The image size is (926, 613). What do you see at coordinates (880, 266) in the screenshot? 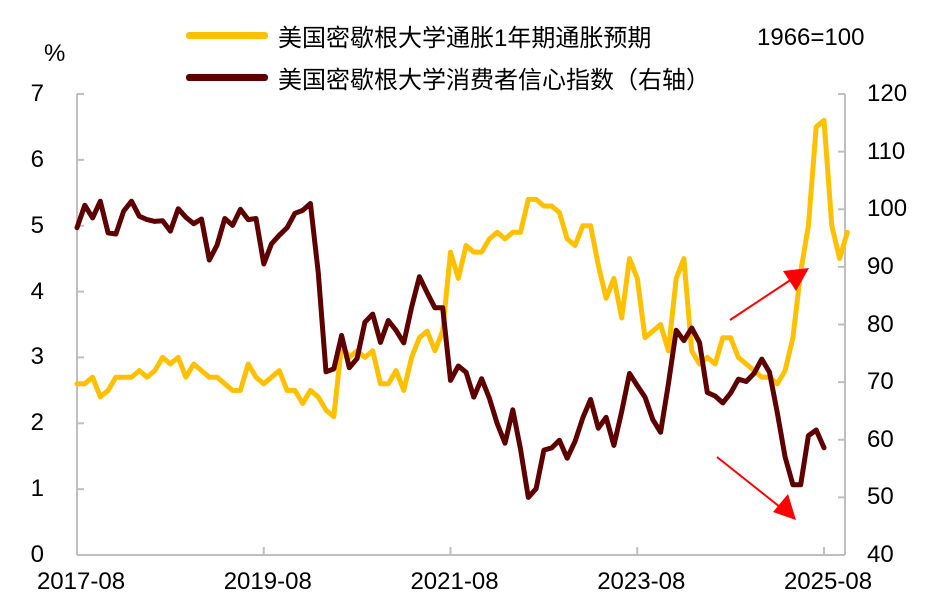
I see `right-tick-label: 90` at bounding box center [880, 266].